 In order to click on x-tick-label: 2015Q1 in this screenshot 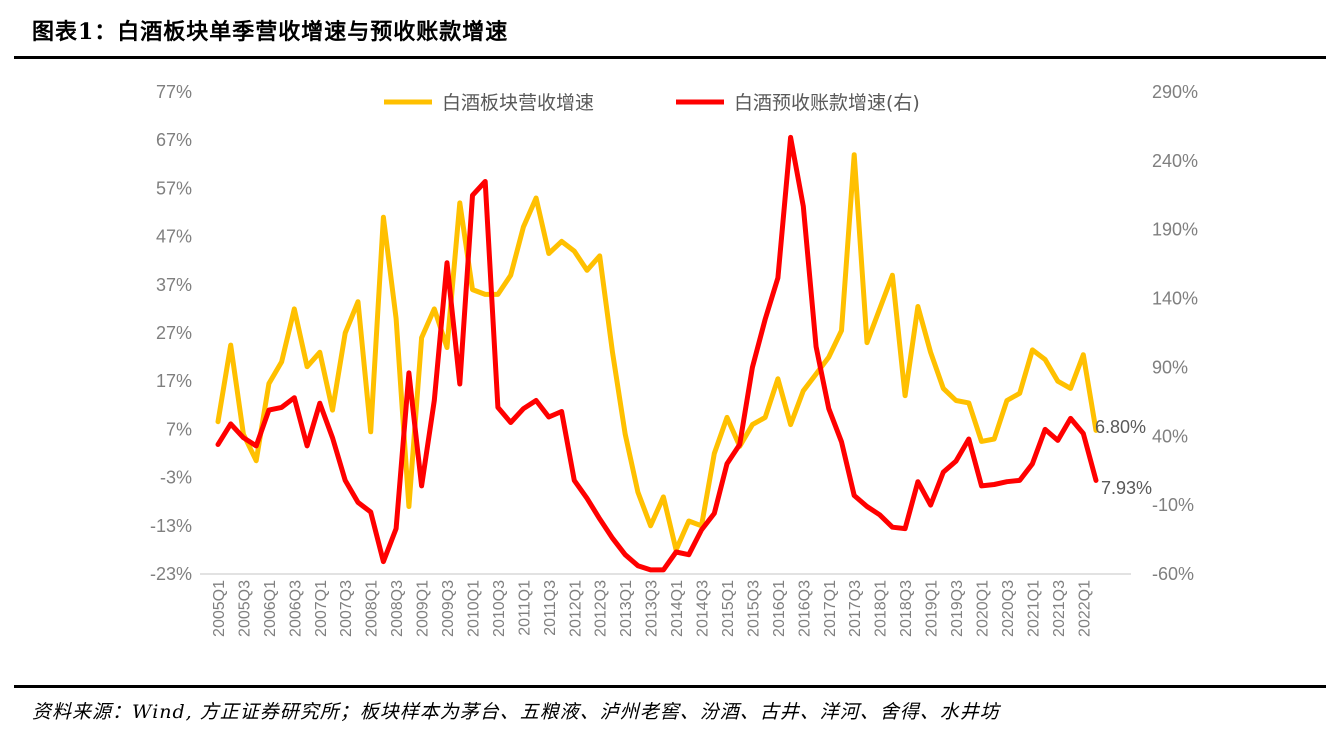, I will do `click(728, 608)`.